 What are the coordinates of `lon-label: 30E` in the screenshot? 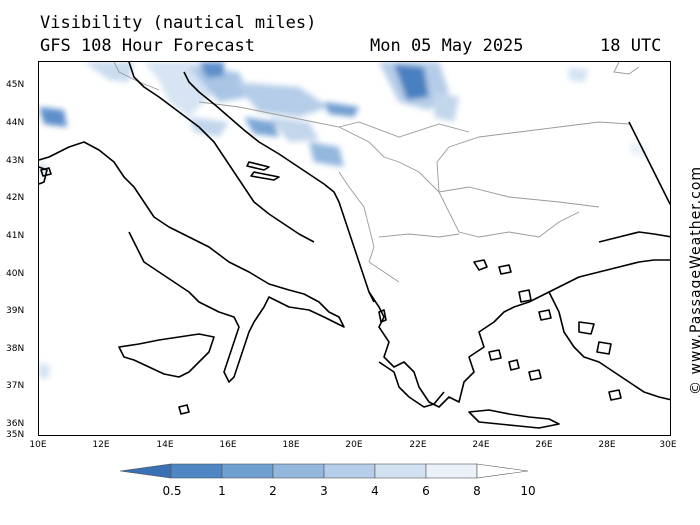 It's located at (668, 445).